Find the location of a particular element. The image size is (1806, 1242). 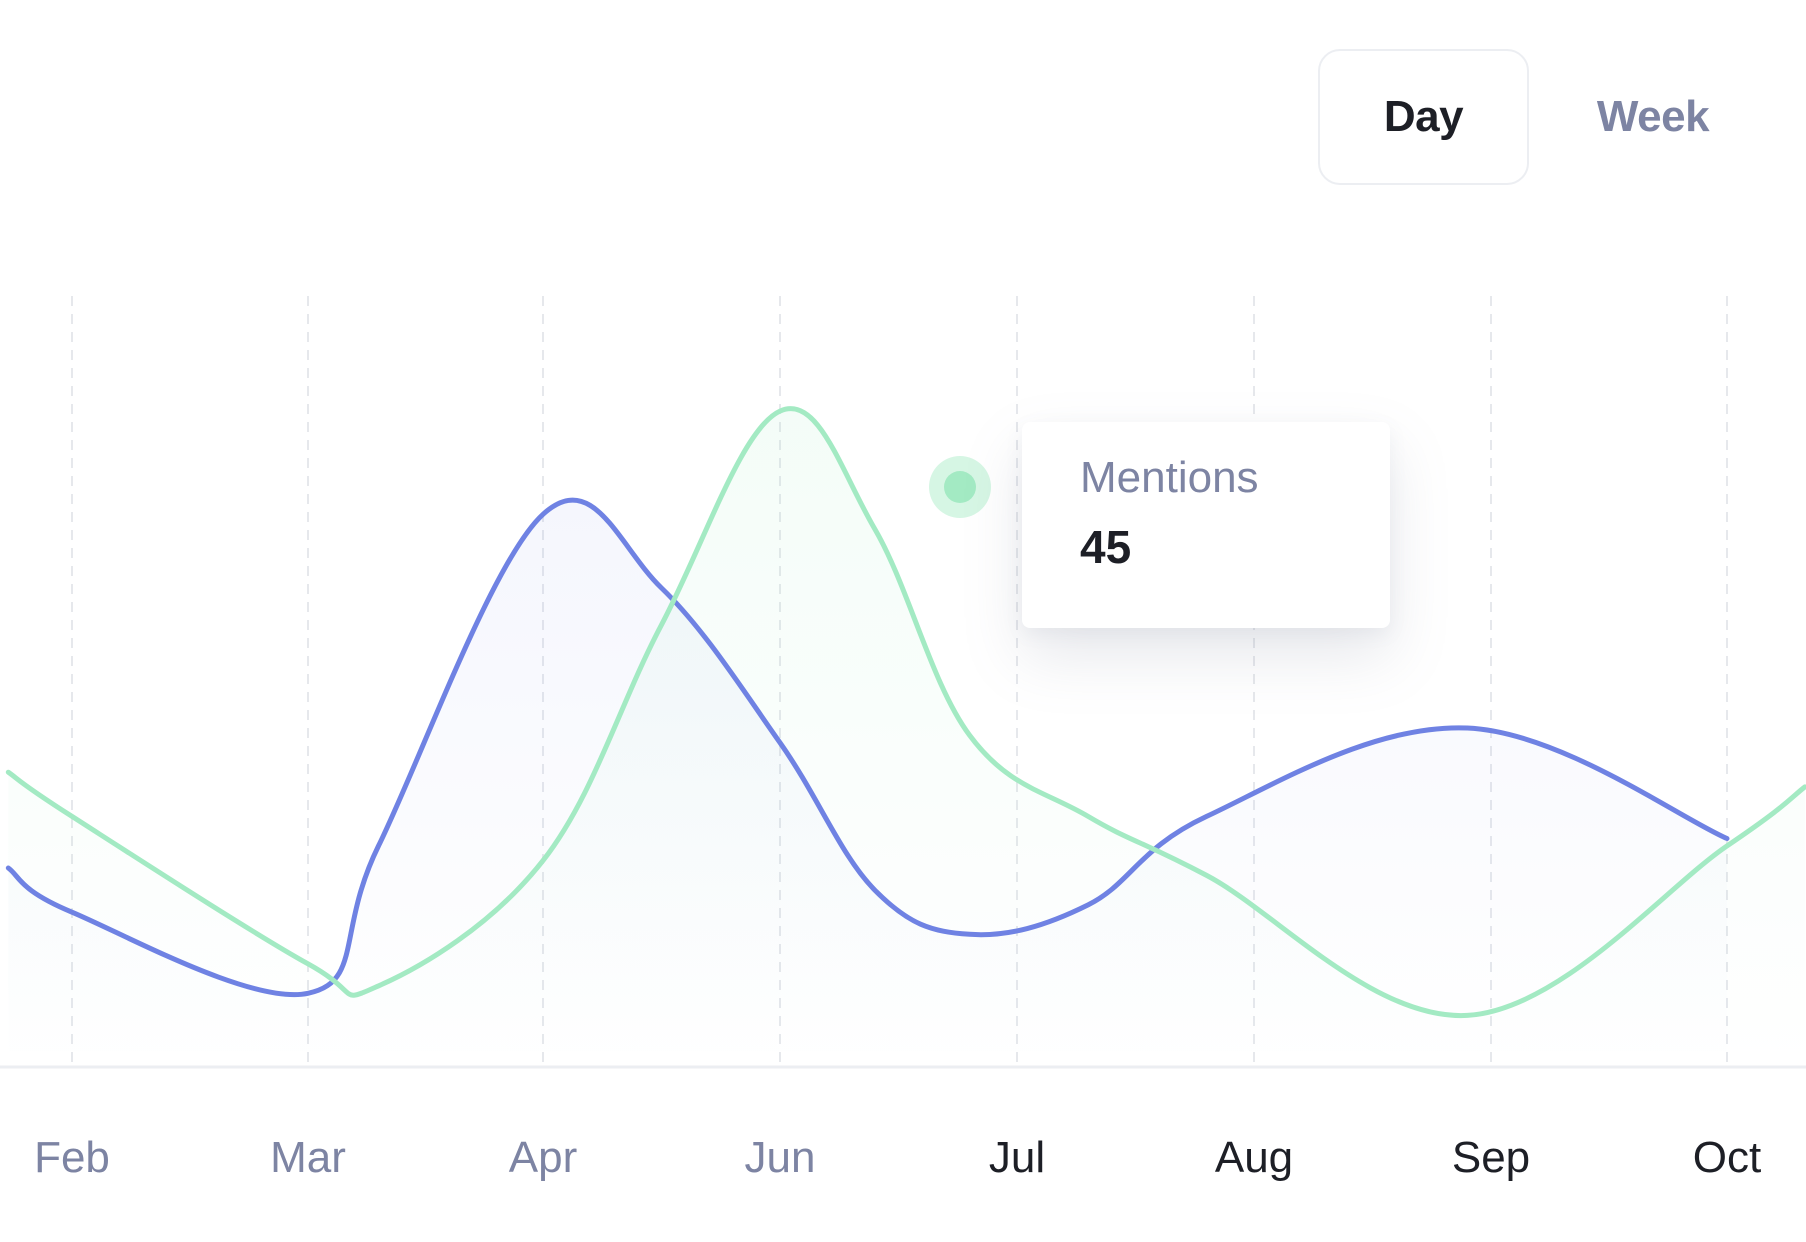

highlight-marker-group is located at coordinates (960, 487).